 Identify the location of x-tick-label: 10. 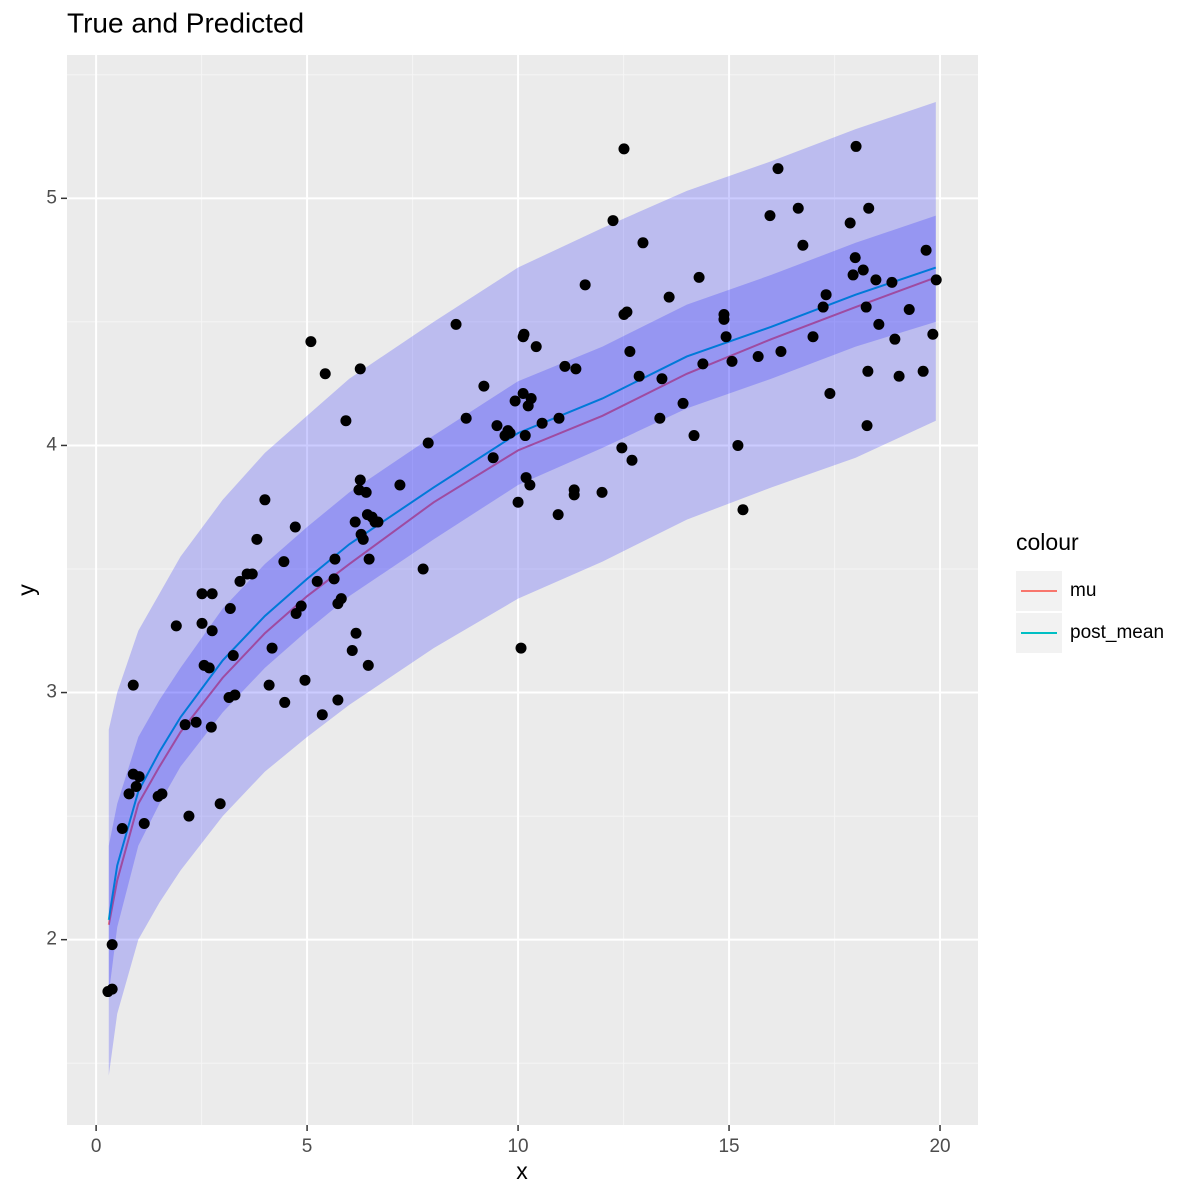
(517, 1146).